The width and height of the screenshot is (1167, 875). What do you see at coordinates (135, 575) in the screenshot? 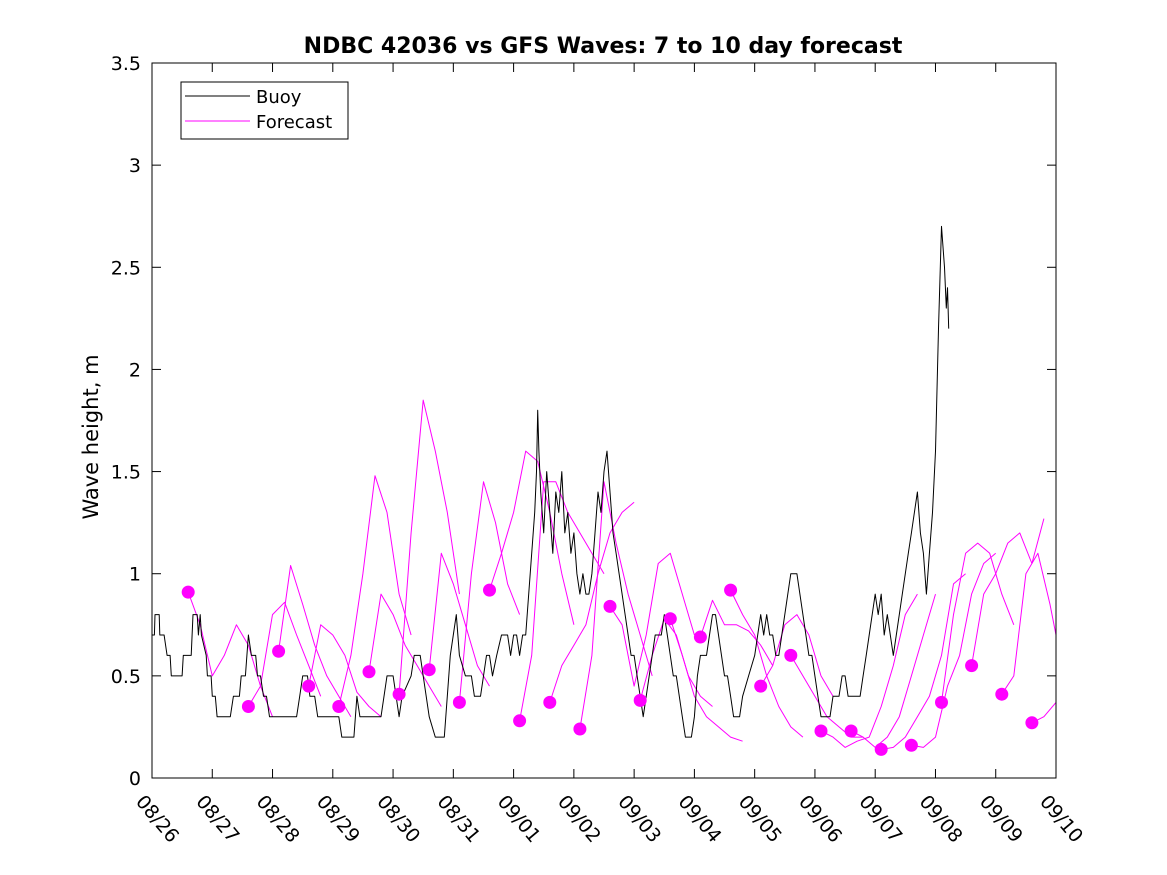
I see `y-tick-label-2: 1` at bounding box center [135, 575].